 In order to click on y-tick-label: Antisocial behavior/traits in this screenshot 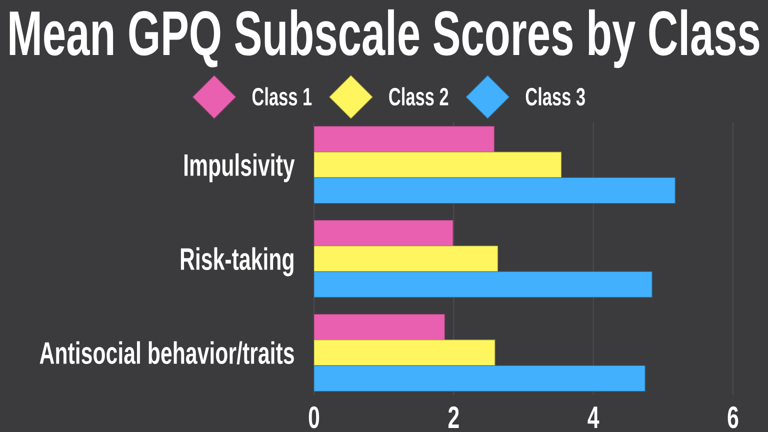, I will do `click(167, 352)`.